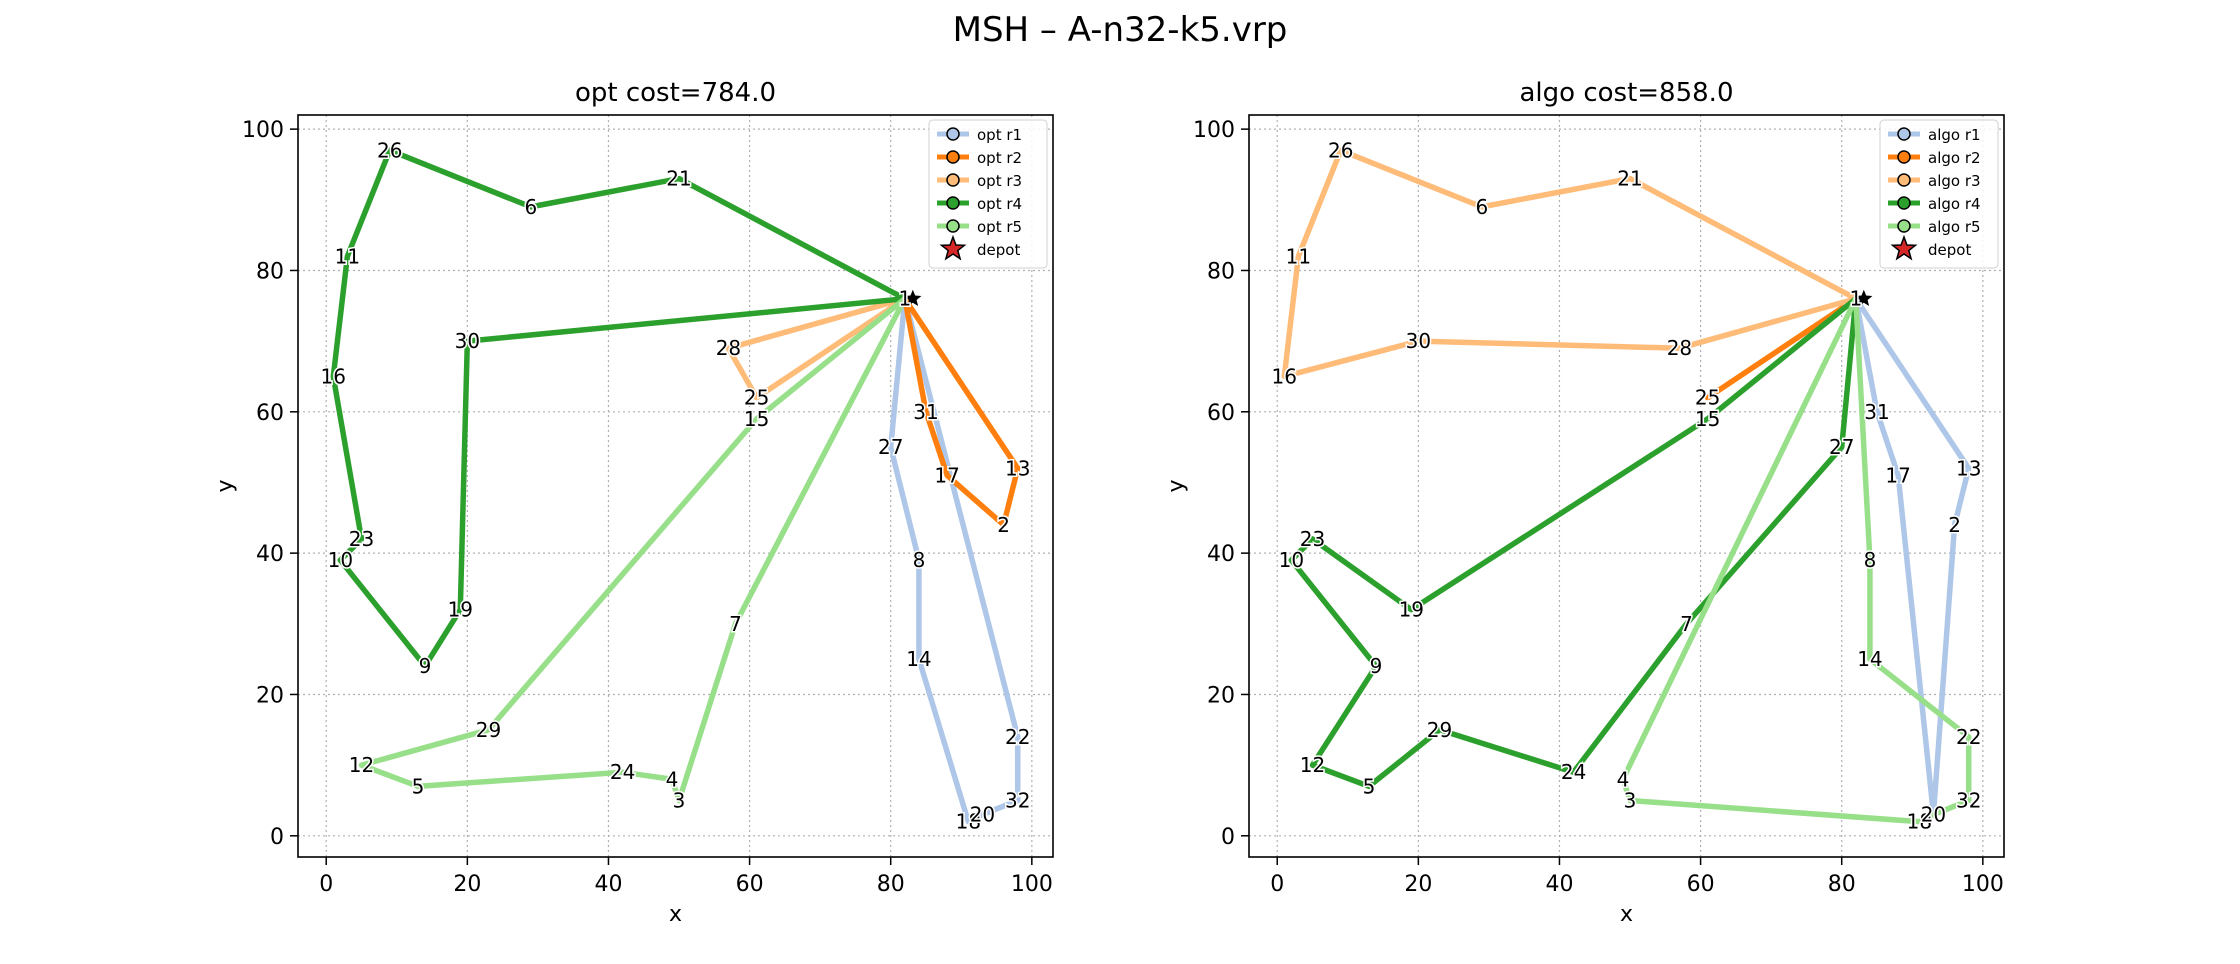 This screenshot has width=2240, height=964. Describe the element at coordinates (968, 822) in the screenshot. I see `node-label: 18` at that location.